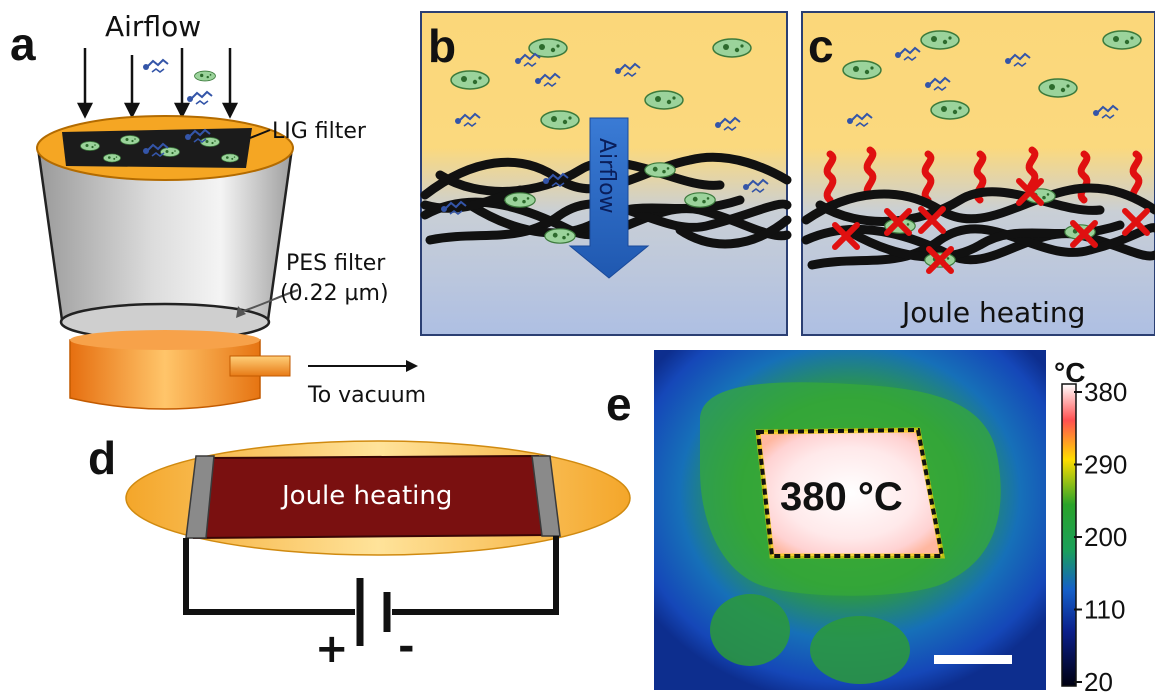 The height and width of the screenshot is (695, 1155). What do you see at coordinates (269, 301) in the screenshot?
I see `pes-pointer` at bounding box center [269, 301].